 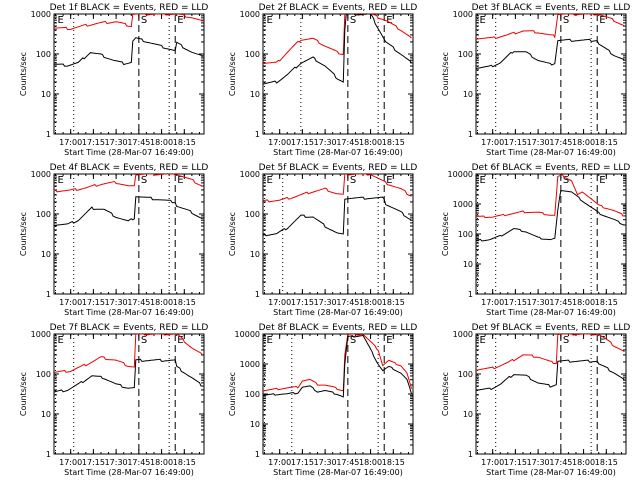 What do you see at coordinates (338, 328) in the screenshot?
I see `panel-title: Det 8f BLACK = Events, RED = LLD` at bounding box center [338, 328].